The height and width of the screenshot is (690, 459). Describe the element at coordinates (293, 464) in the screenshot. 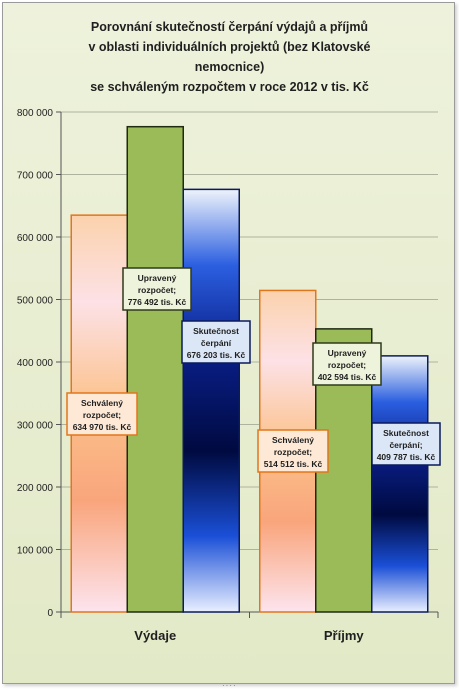

I see `data-label-text: 514 512 tis. Kč` at that location.